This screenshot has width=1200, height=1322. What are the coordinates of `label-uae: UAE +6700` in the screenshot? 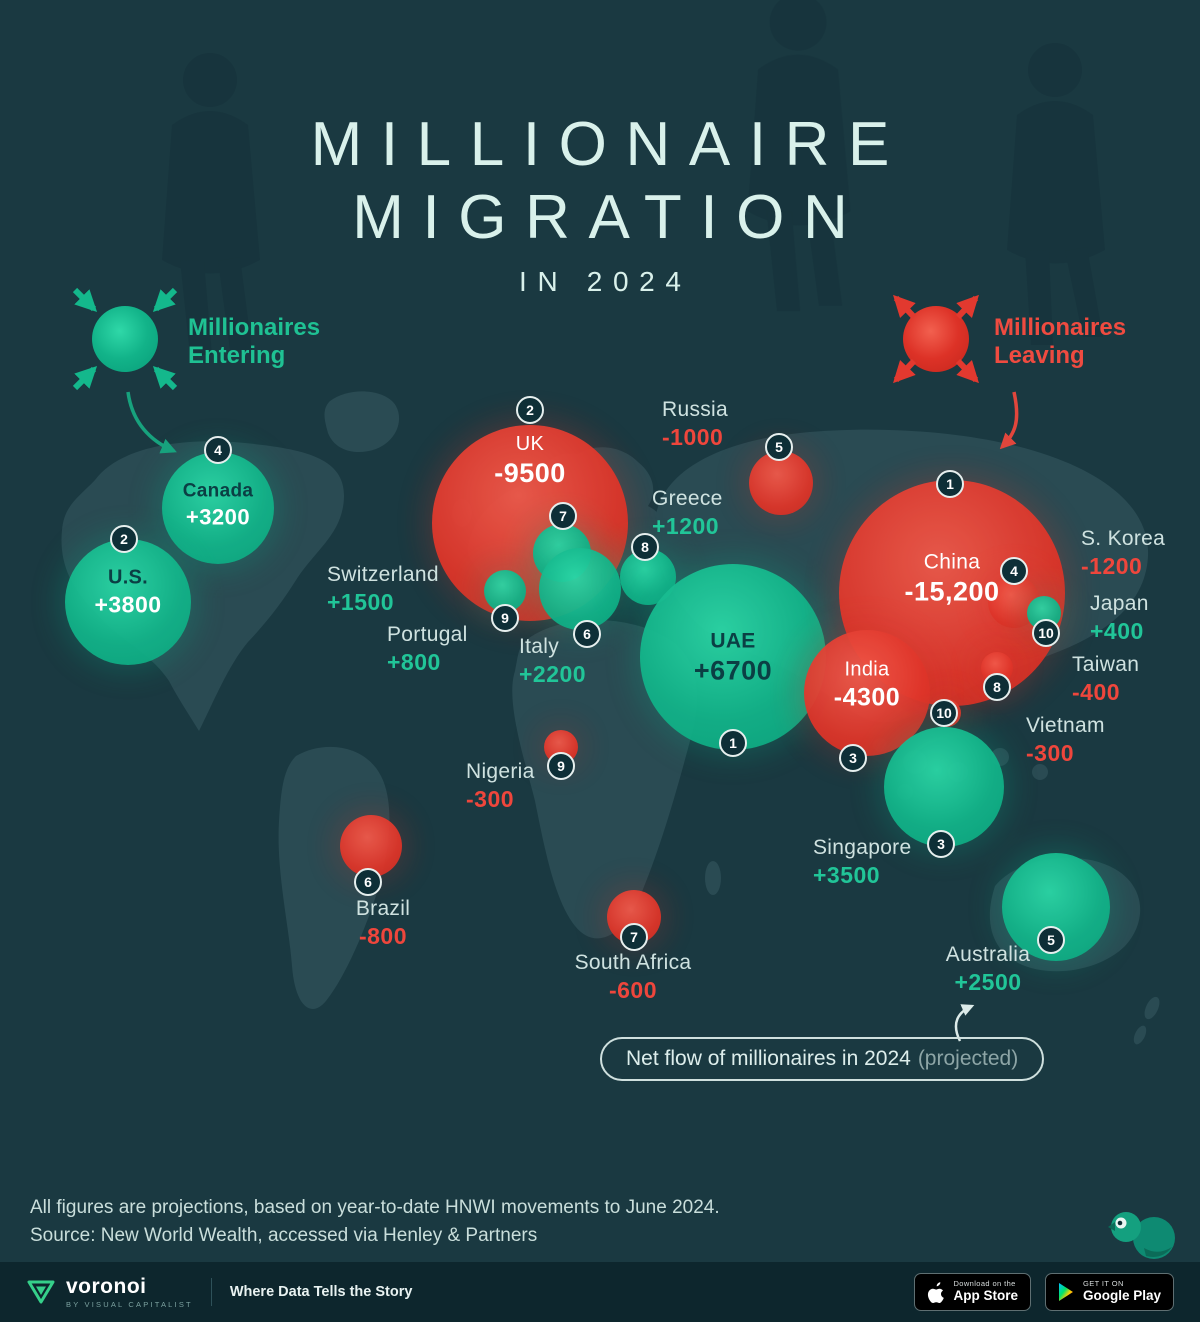 It's located at (733, 658).